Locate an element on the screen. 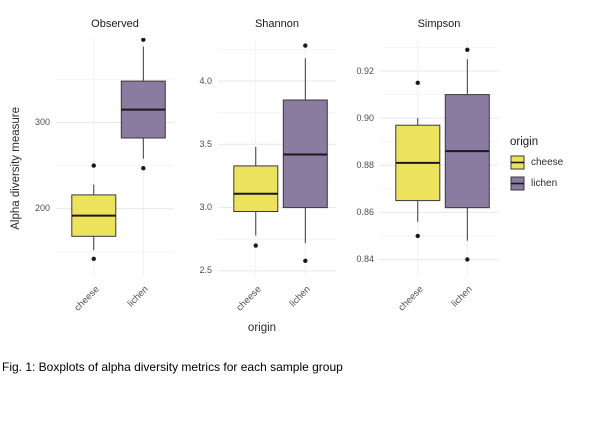 The image size is (600, 429). legend-key-cheese-icon is located at coordinates (517, 162).